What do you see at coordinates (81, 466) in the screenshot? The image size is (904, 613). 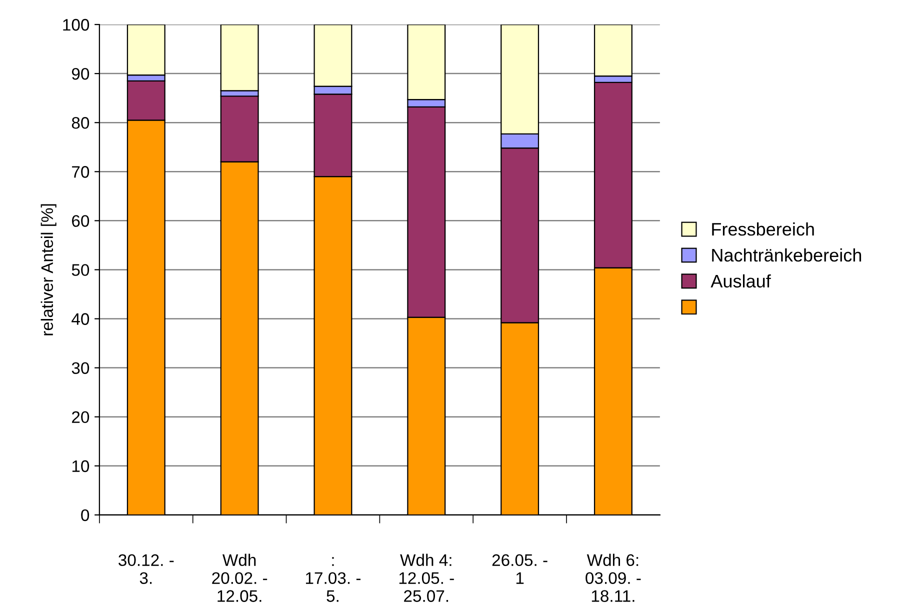 I see `y-tick-label: 10` at bounding box center [81, 466].